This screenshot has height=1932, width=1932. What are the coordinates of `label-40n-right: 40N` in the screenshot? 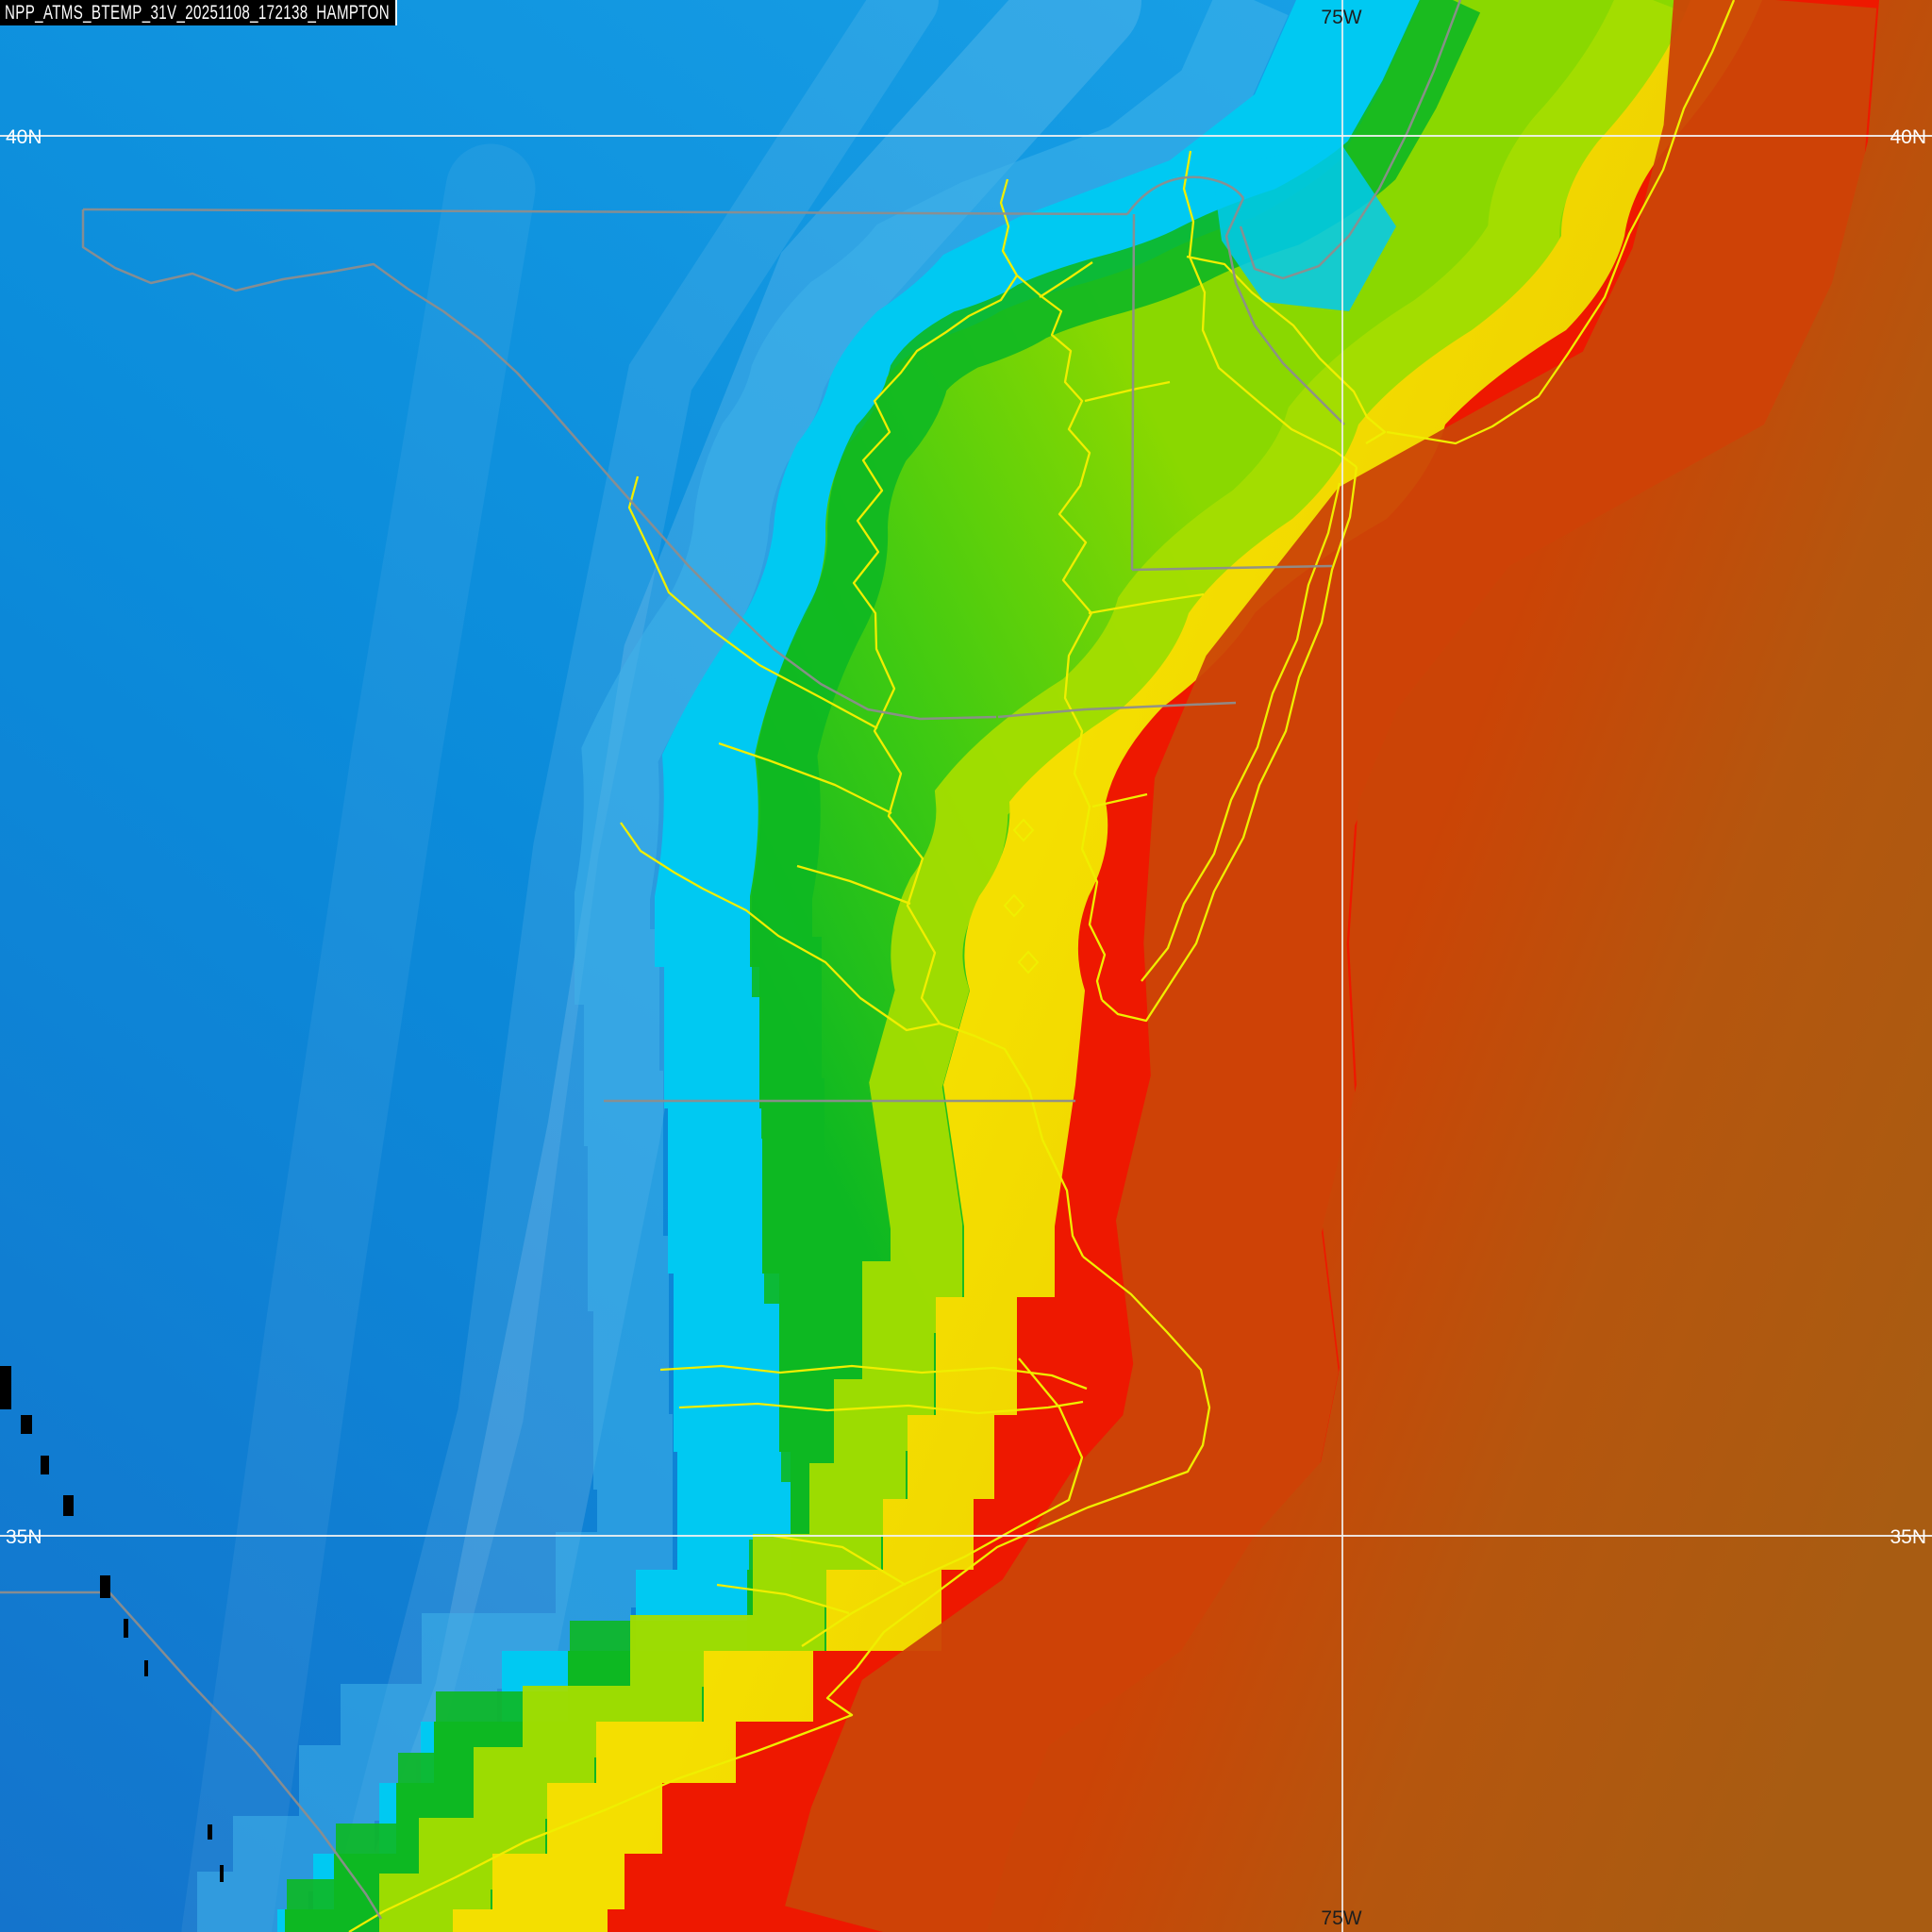 It's located at (1908, 137).